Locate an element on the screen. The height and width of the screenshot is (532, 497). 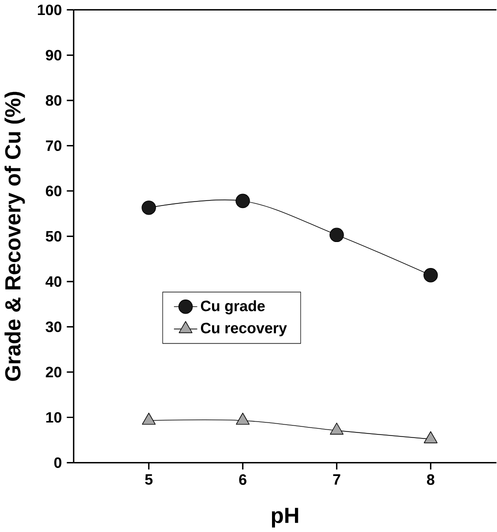
y-tick-label: 20 is located at coordinates (54, 372).